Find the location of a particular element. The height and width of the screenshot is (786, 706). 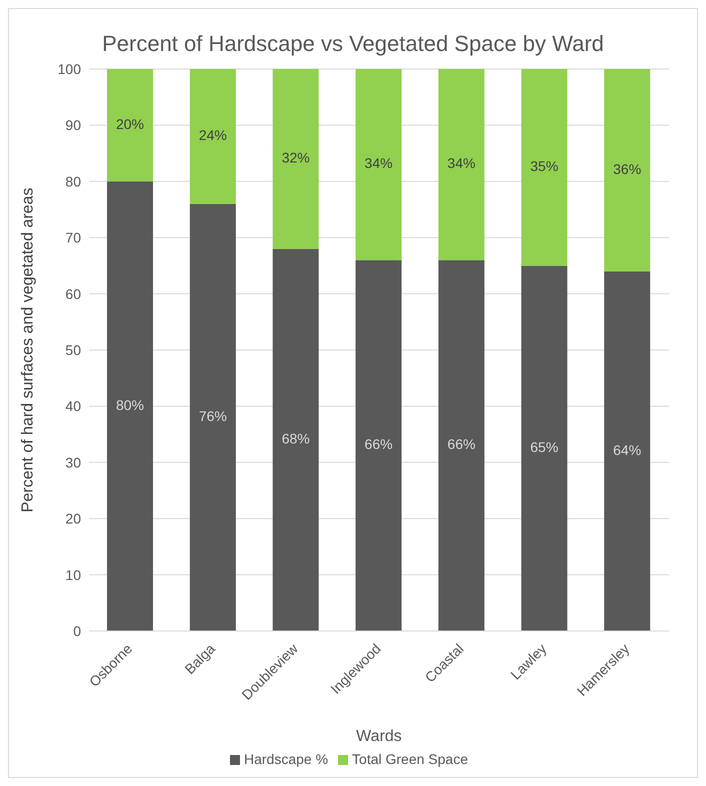

data-label: 20% is located at coordinates (130, 124).